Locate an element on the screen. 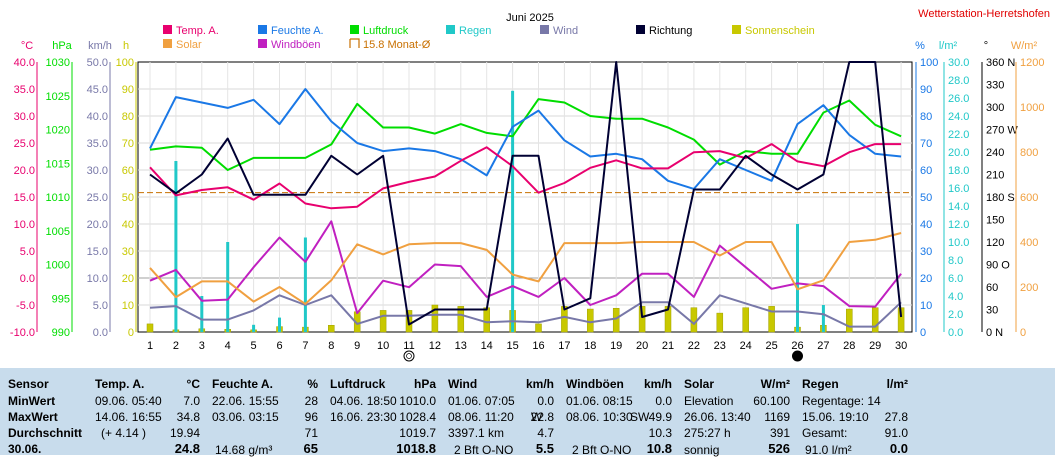 The height and width of the screenshot is (457, 1055). humidity-min-time: 22.06. 15:55 is located at coordinates (245, 401).